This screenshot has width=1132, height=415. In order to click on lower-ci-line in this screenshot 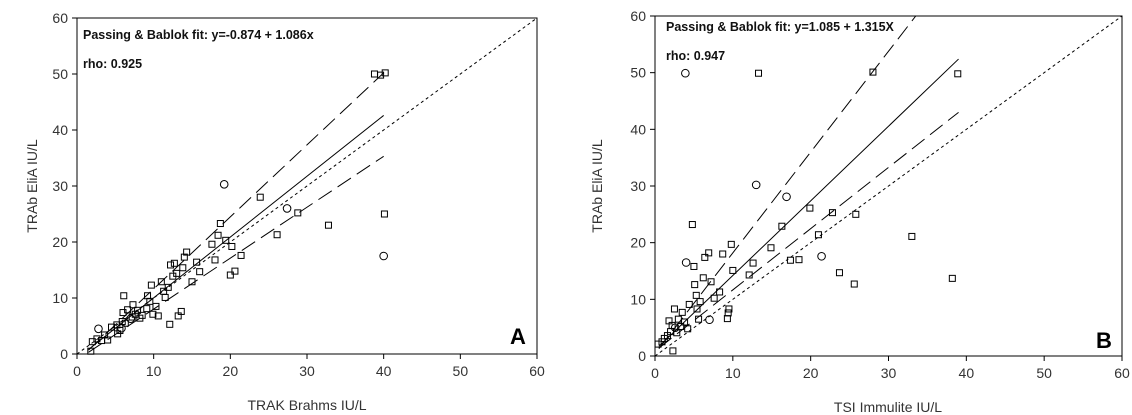, I will do `click(236, 254)`.